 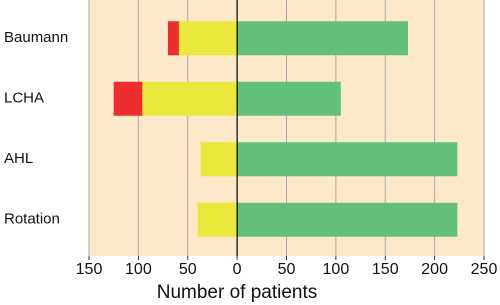 What do you see at coordinates (36, 37) in the screenshot?
I see `category-label: Baumann` at bounding box center [36, 37].